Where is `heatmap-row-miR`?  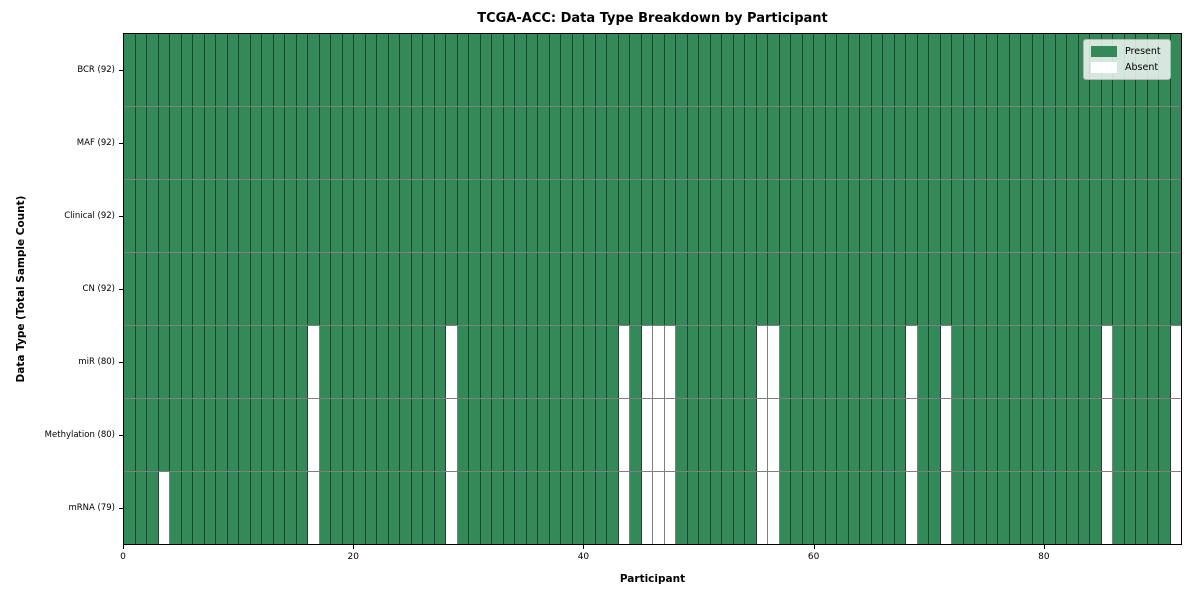 heatmap-row-miR is located at coordinates (652, 362).